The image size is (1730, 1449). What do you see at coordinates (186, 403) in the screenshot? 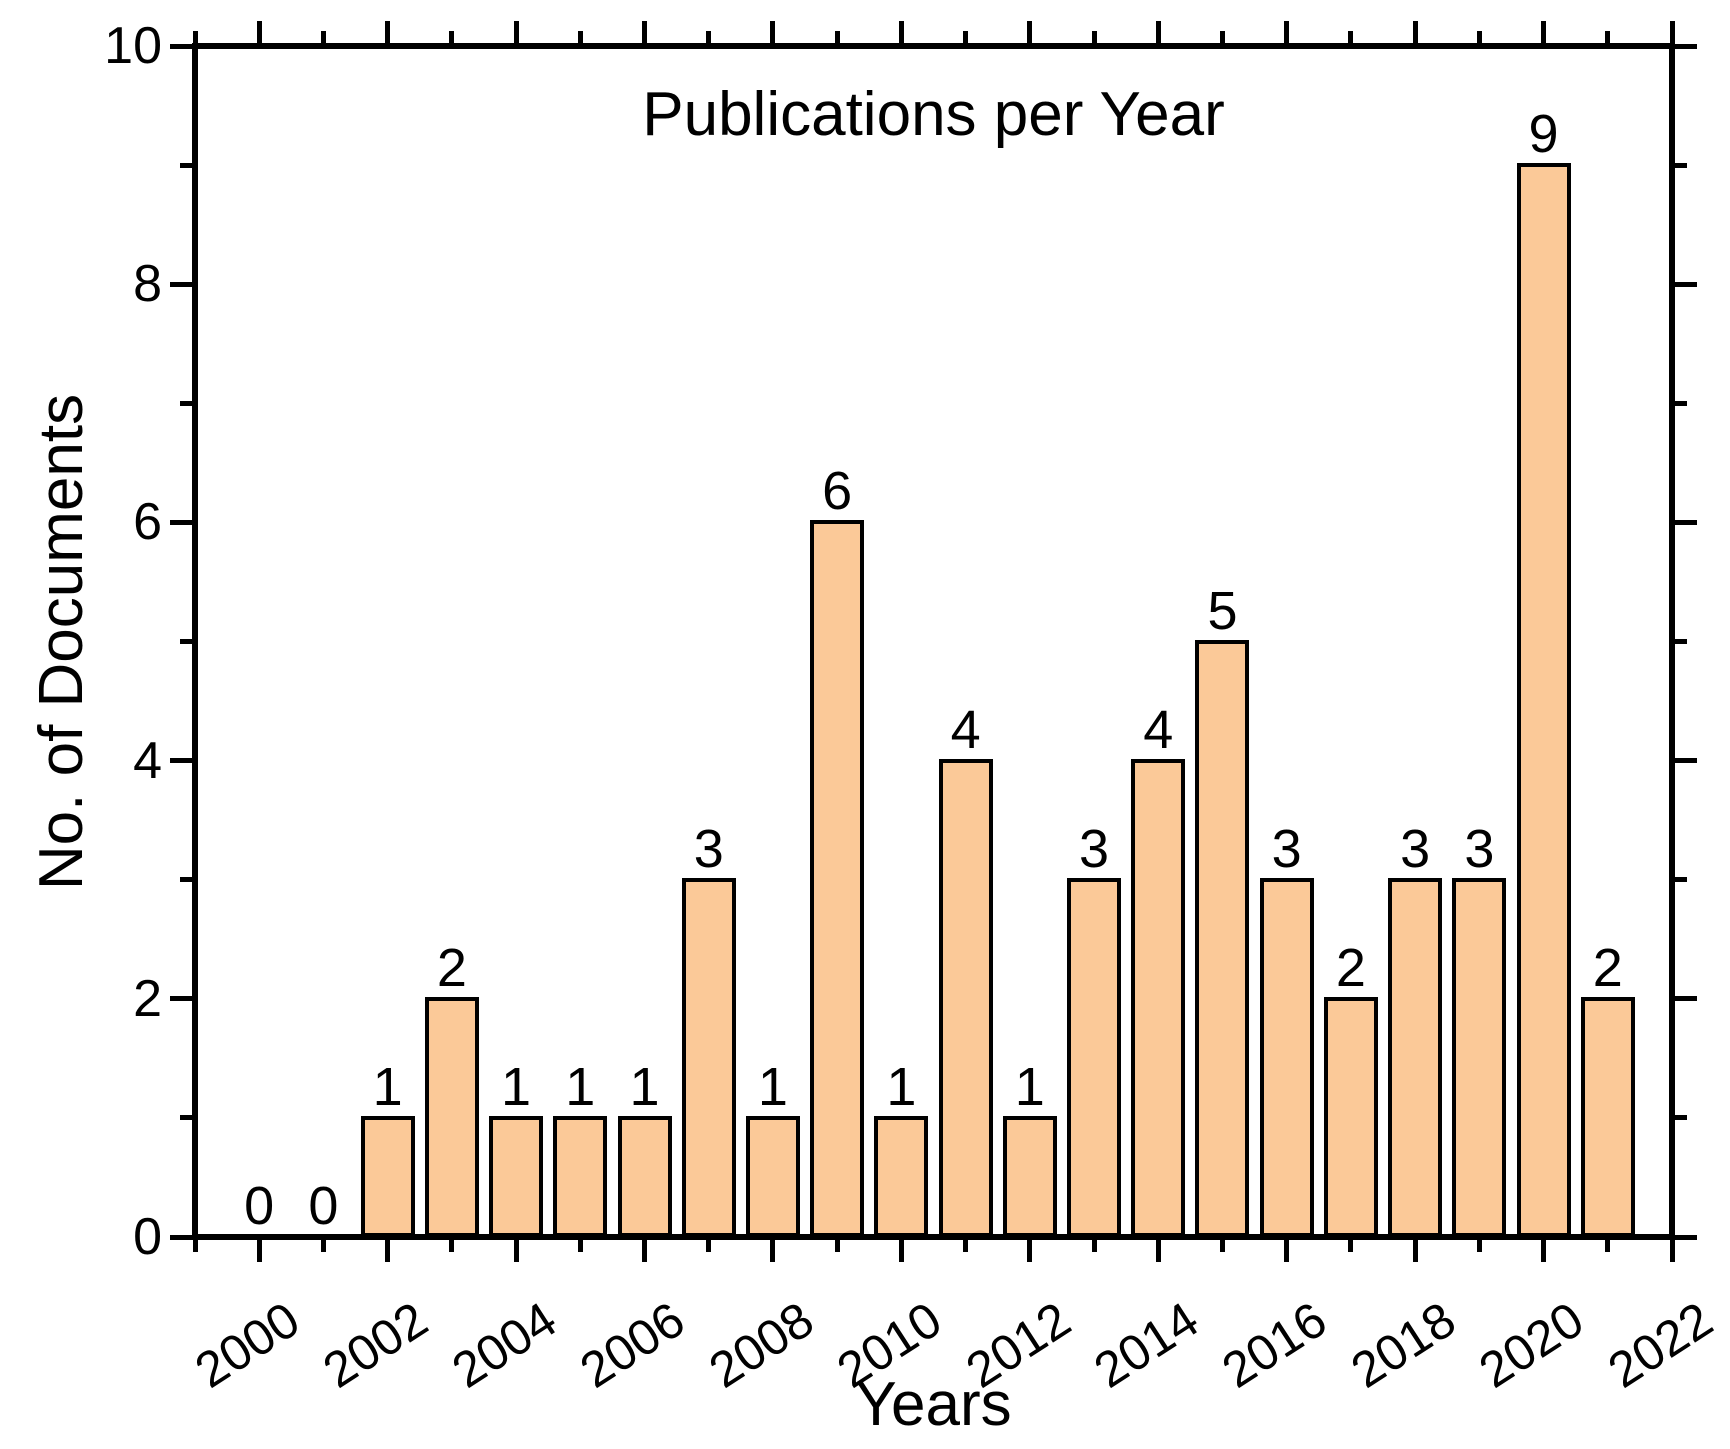
I see `y-minor-tick-7-left` at bounding box center [186, 403].